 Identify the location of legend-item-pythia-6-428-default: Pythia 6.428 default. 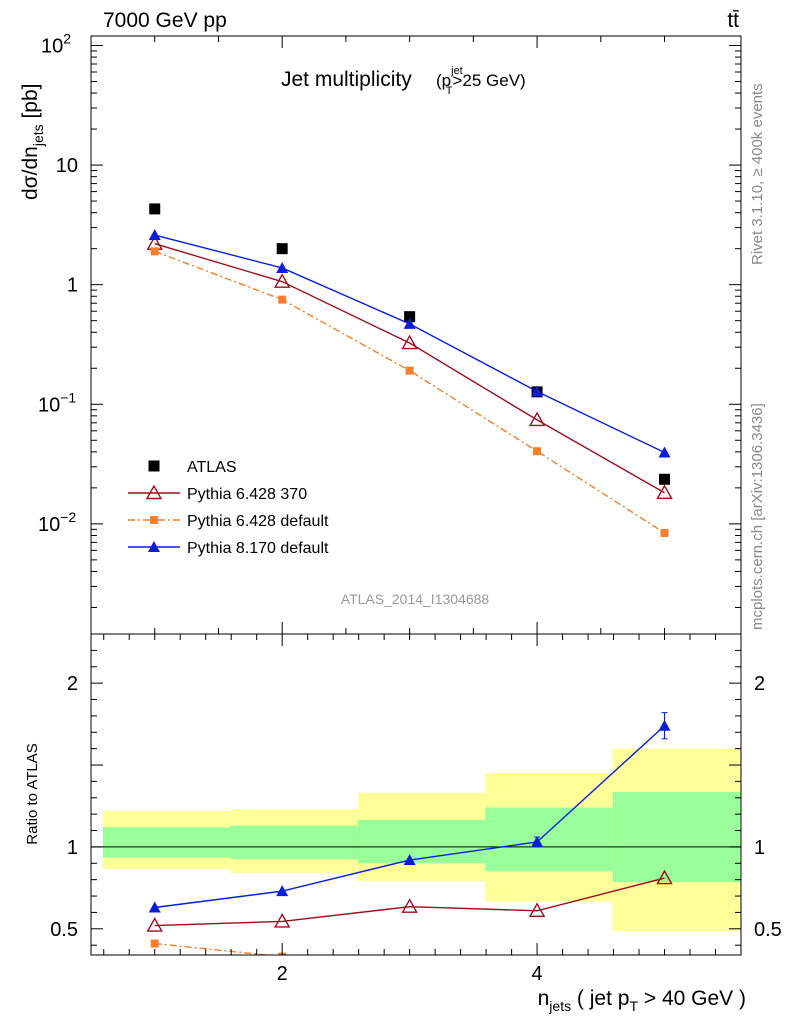
(228, 521).